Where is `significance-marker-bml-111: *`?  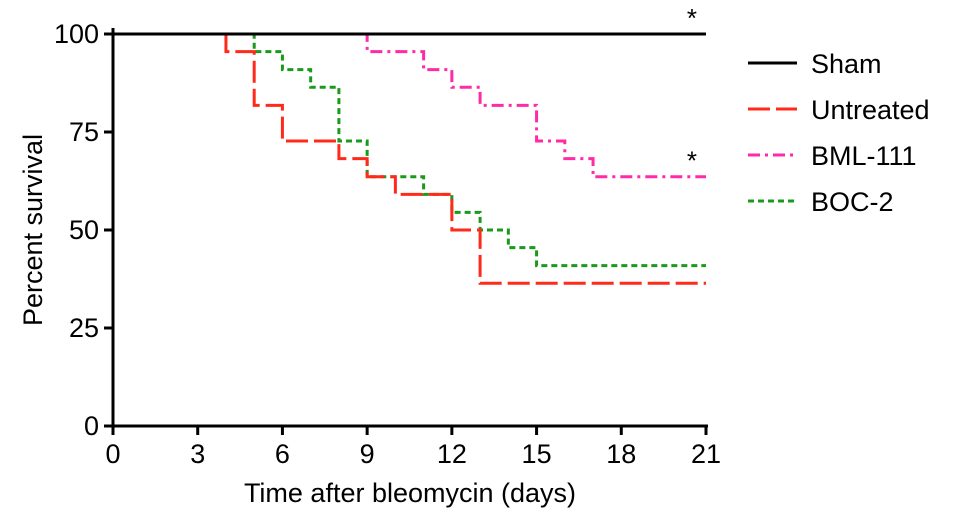
significance-marker-bml-111: * is located at coordinates (692, 161).